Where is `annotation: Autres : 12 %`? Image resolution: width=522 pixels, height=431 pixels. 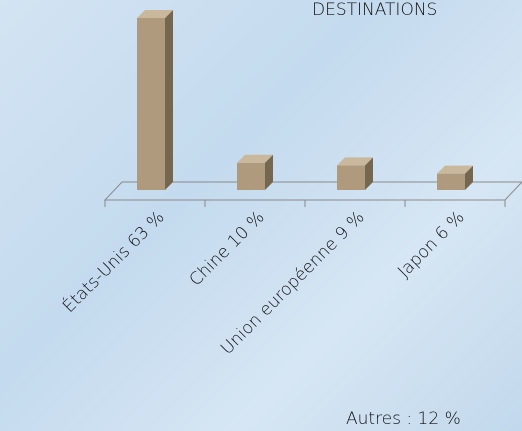 annotation: Autres : 12 % is located at coordinates (403, 419).